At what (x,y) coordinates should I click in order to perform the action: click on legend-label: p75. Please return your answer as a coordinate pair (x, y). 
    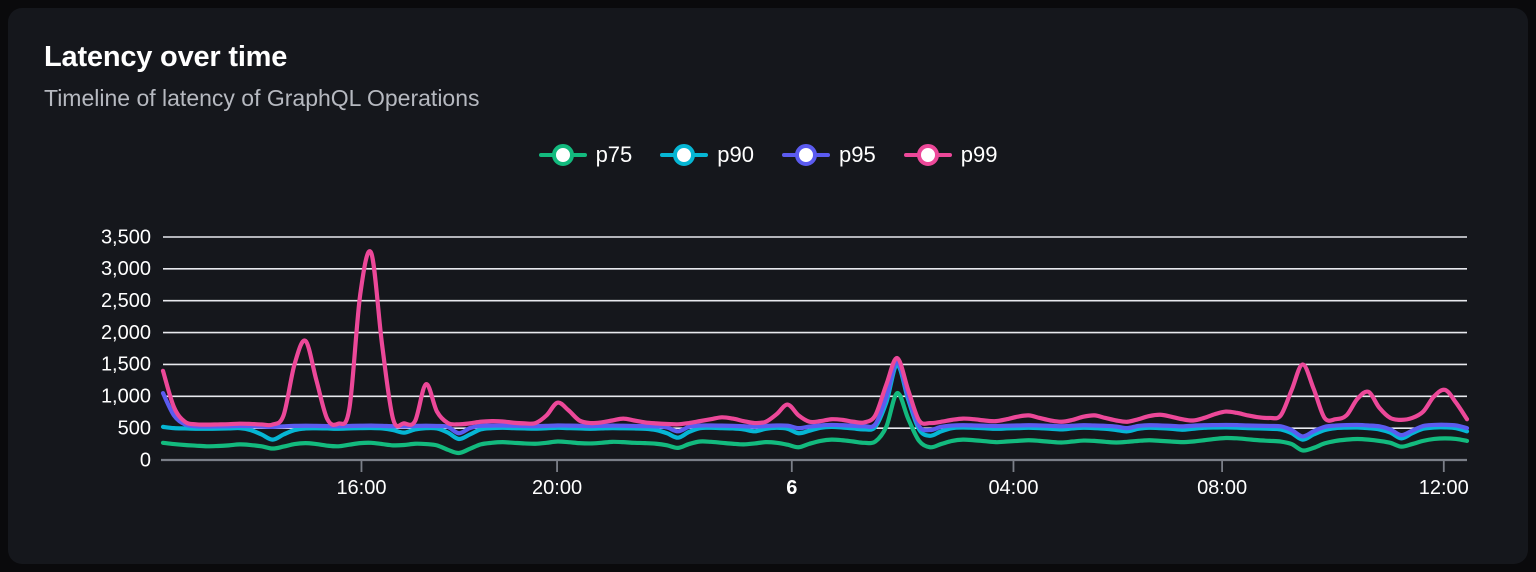
    Looking at the image, I should click on (614, 154).